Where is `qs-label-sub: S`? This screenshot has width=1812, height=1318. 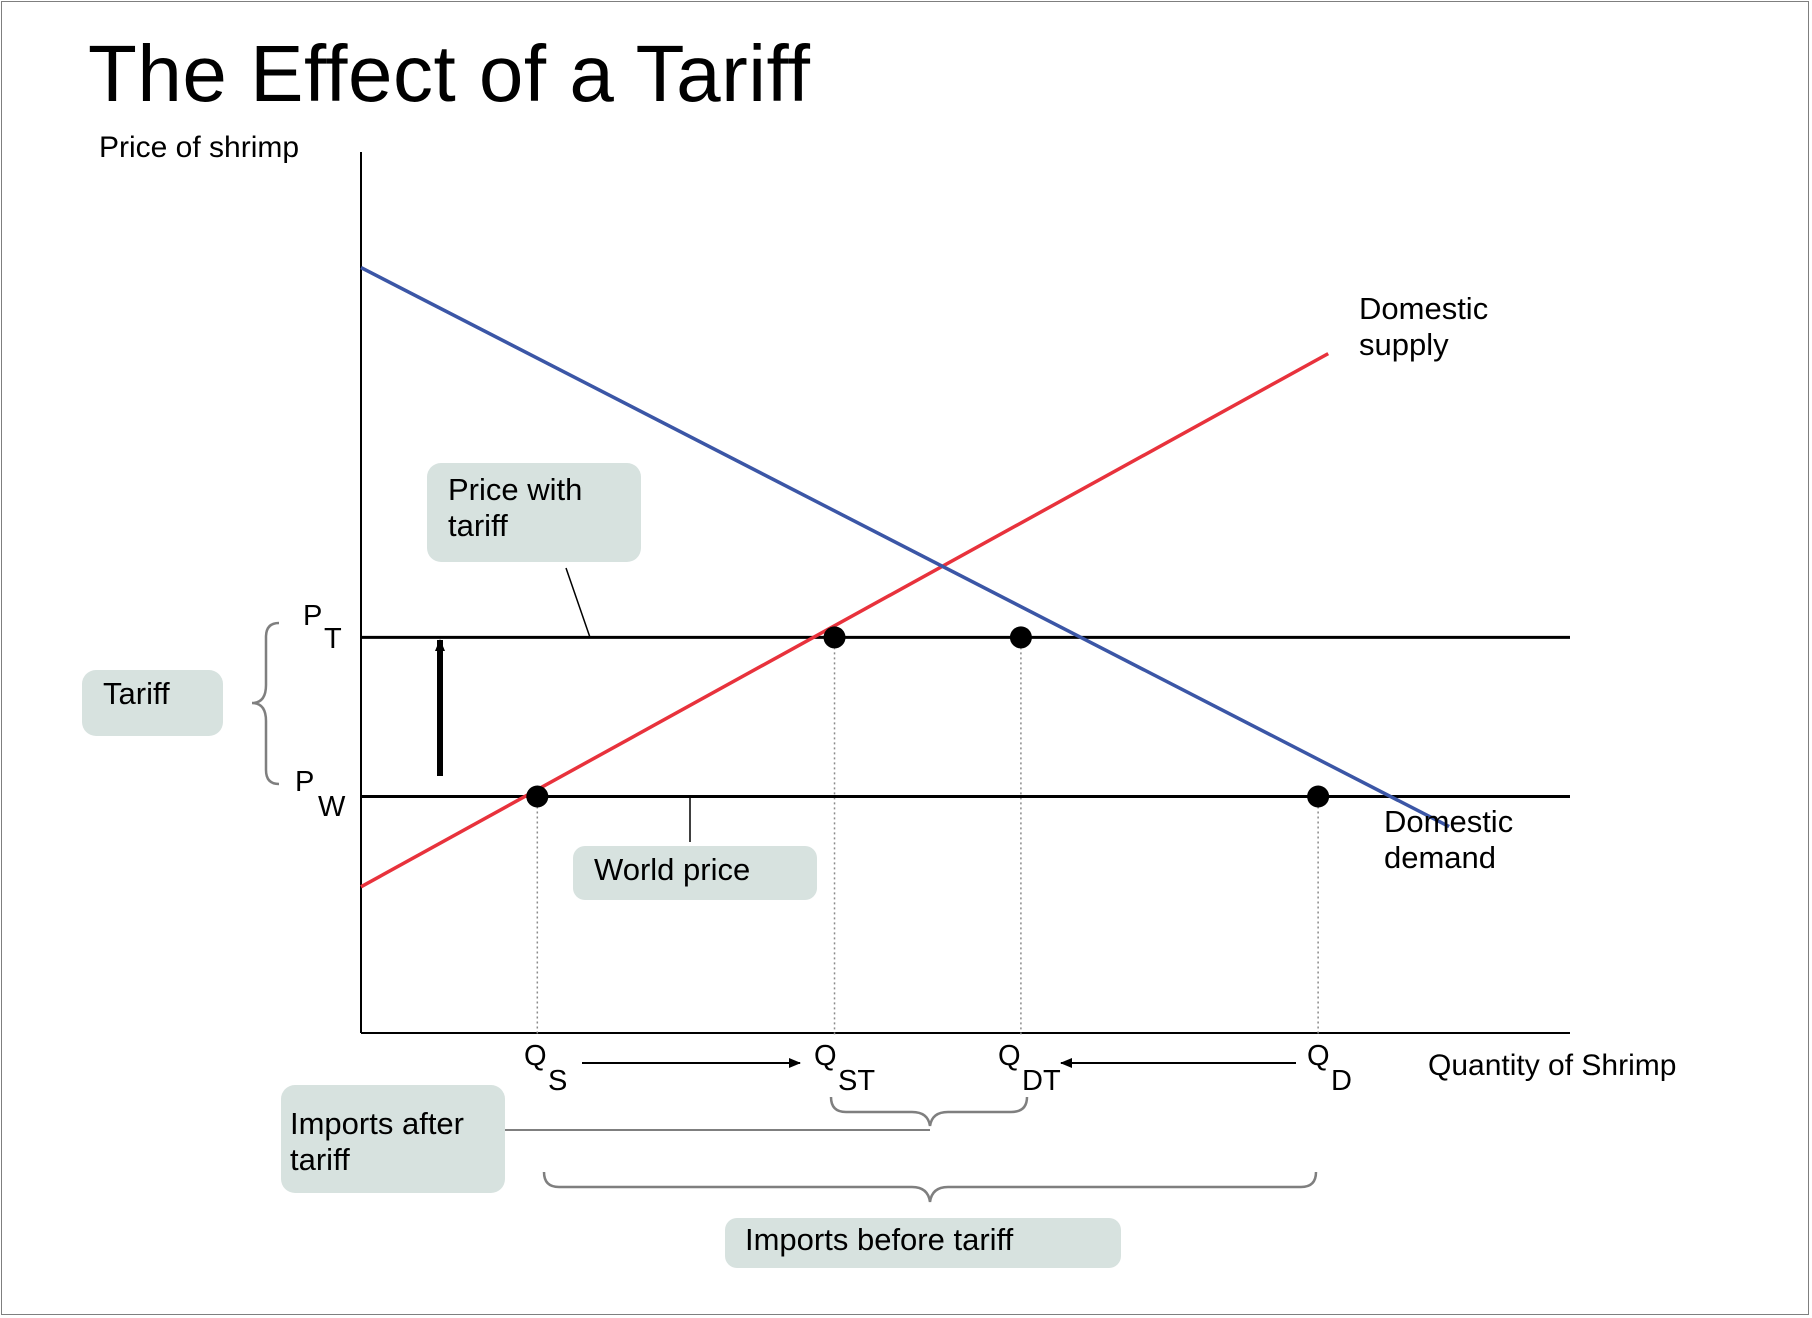 qs-label-sub: S is located at coordinates (557, 1081).